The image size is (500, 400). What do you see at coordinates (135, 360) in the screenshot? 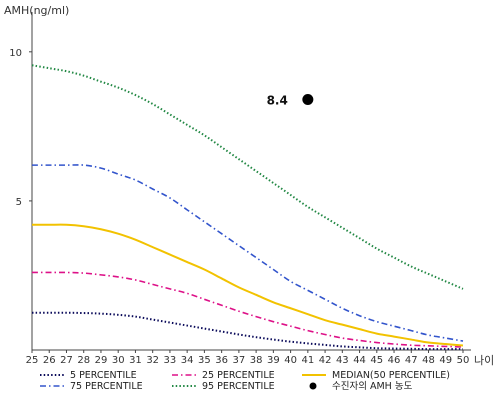
I see `x-tick-label: 31` at bounding box center [135, 360].